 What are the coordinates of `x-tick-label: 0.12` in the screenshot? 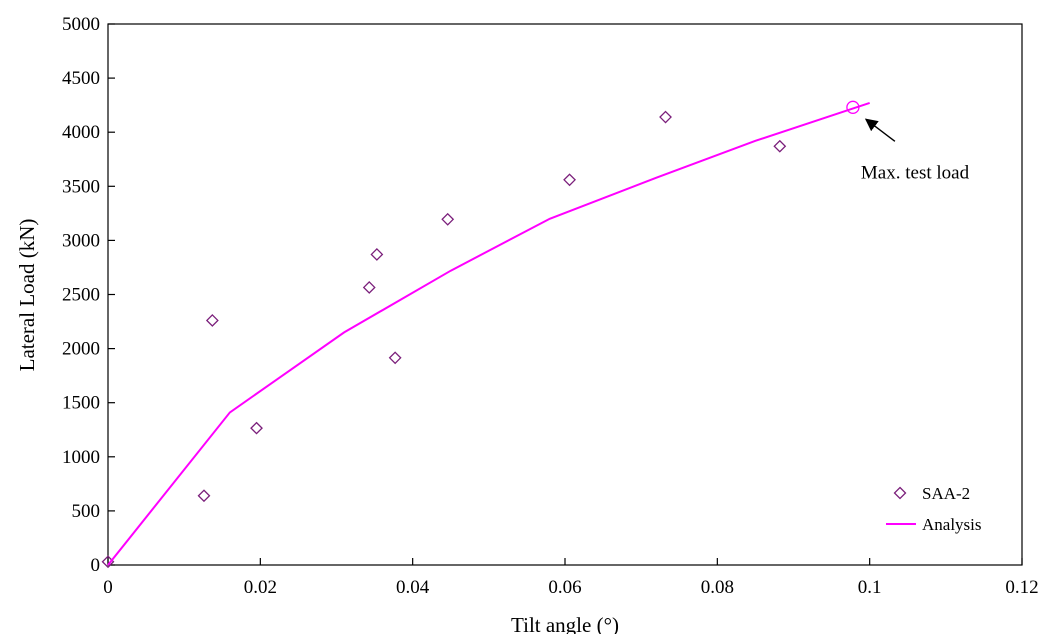 It's located at (1021, 587).